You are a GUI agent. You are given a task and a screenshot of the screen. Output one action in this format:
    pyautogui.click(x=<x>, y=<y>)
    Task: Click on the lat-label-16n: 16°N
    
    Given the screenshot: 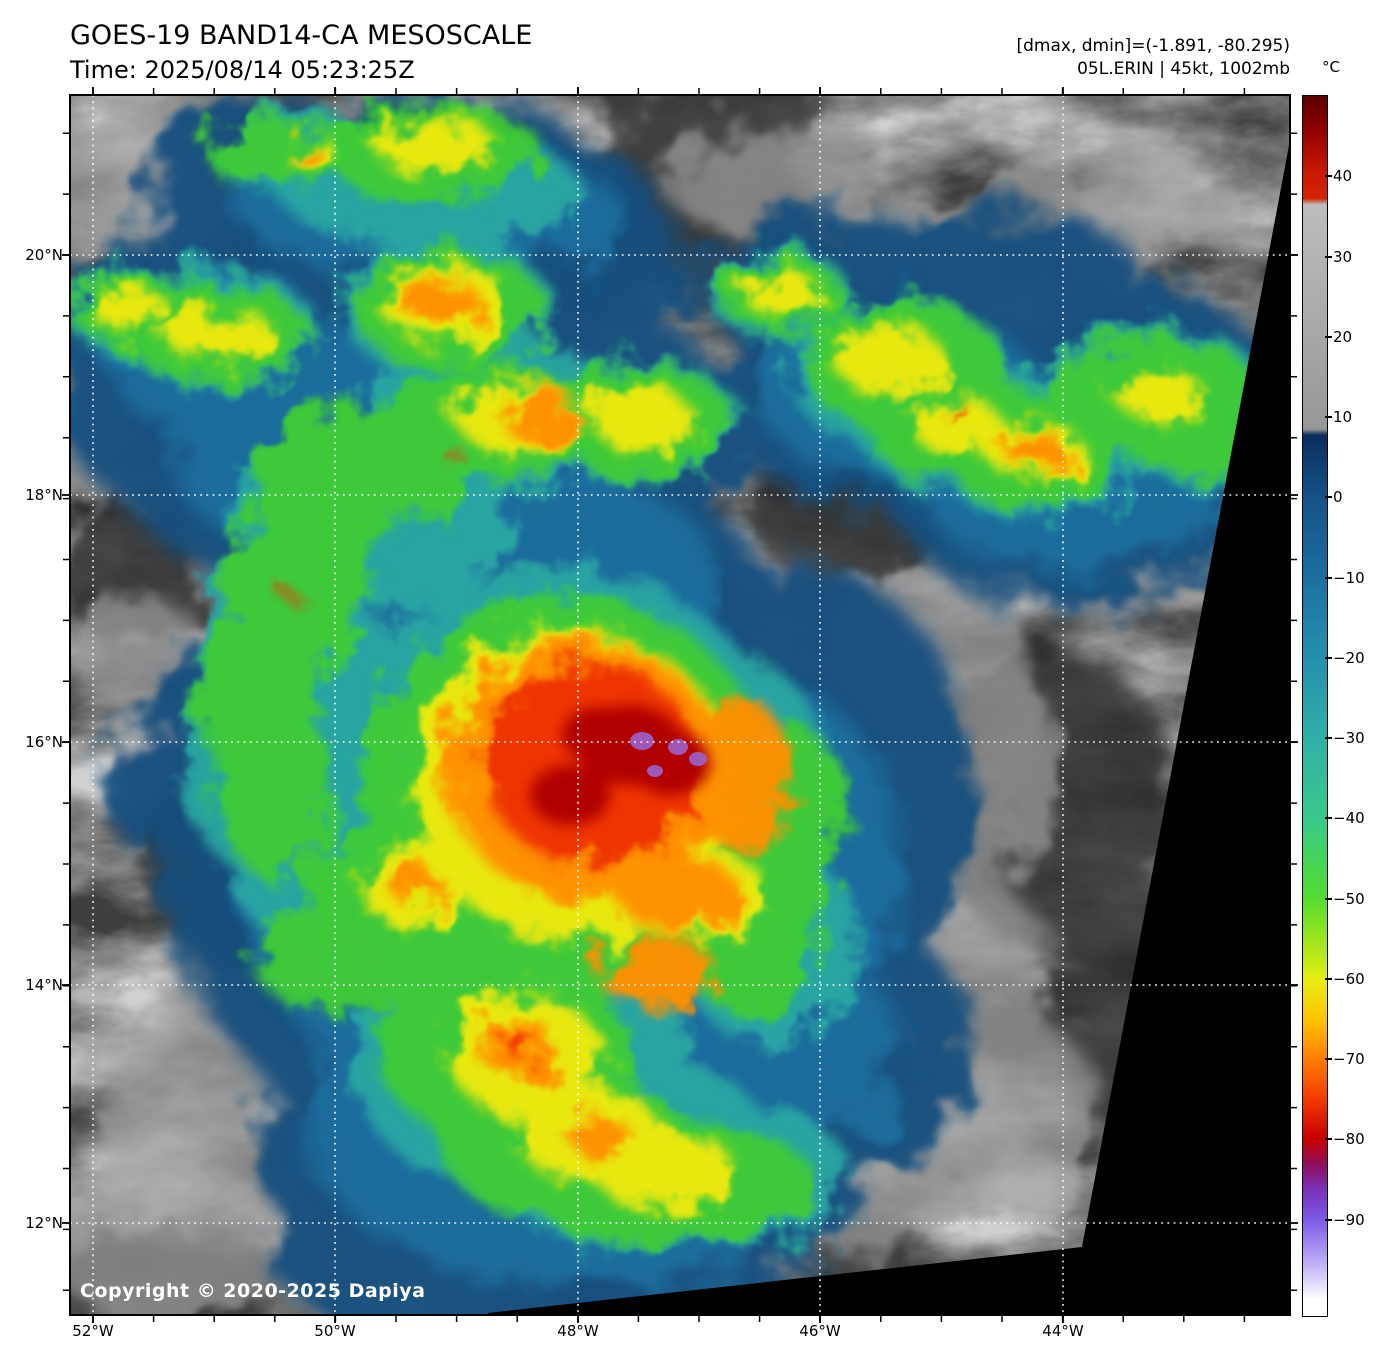 What is the action you would take?
    pyautogui.click(x=44, y=742)
    